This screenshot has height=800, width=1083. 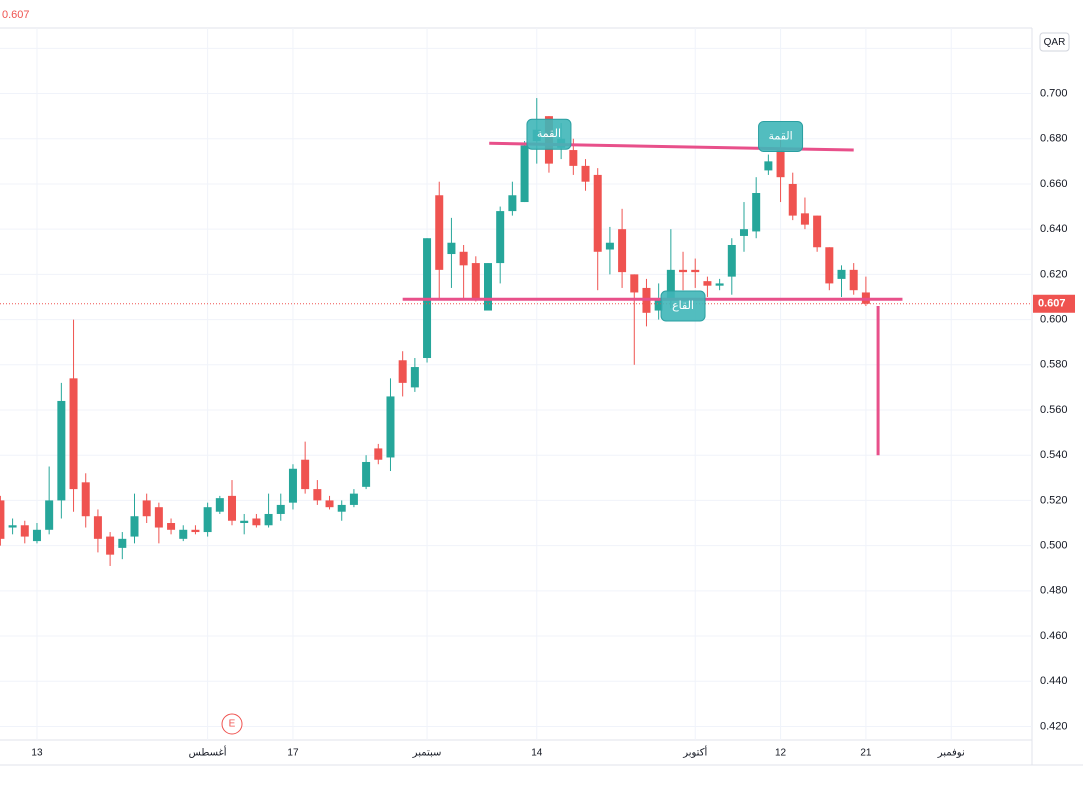 I want to click on y-tick-label: 0.500, so click(x=1054, y=546).